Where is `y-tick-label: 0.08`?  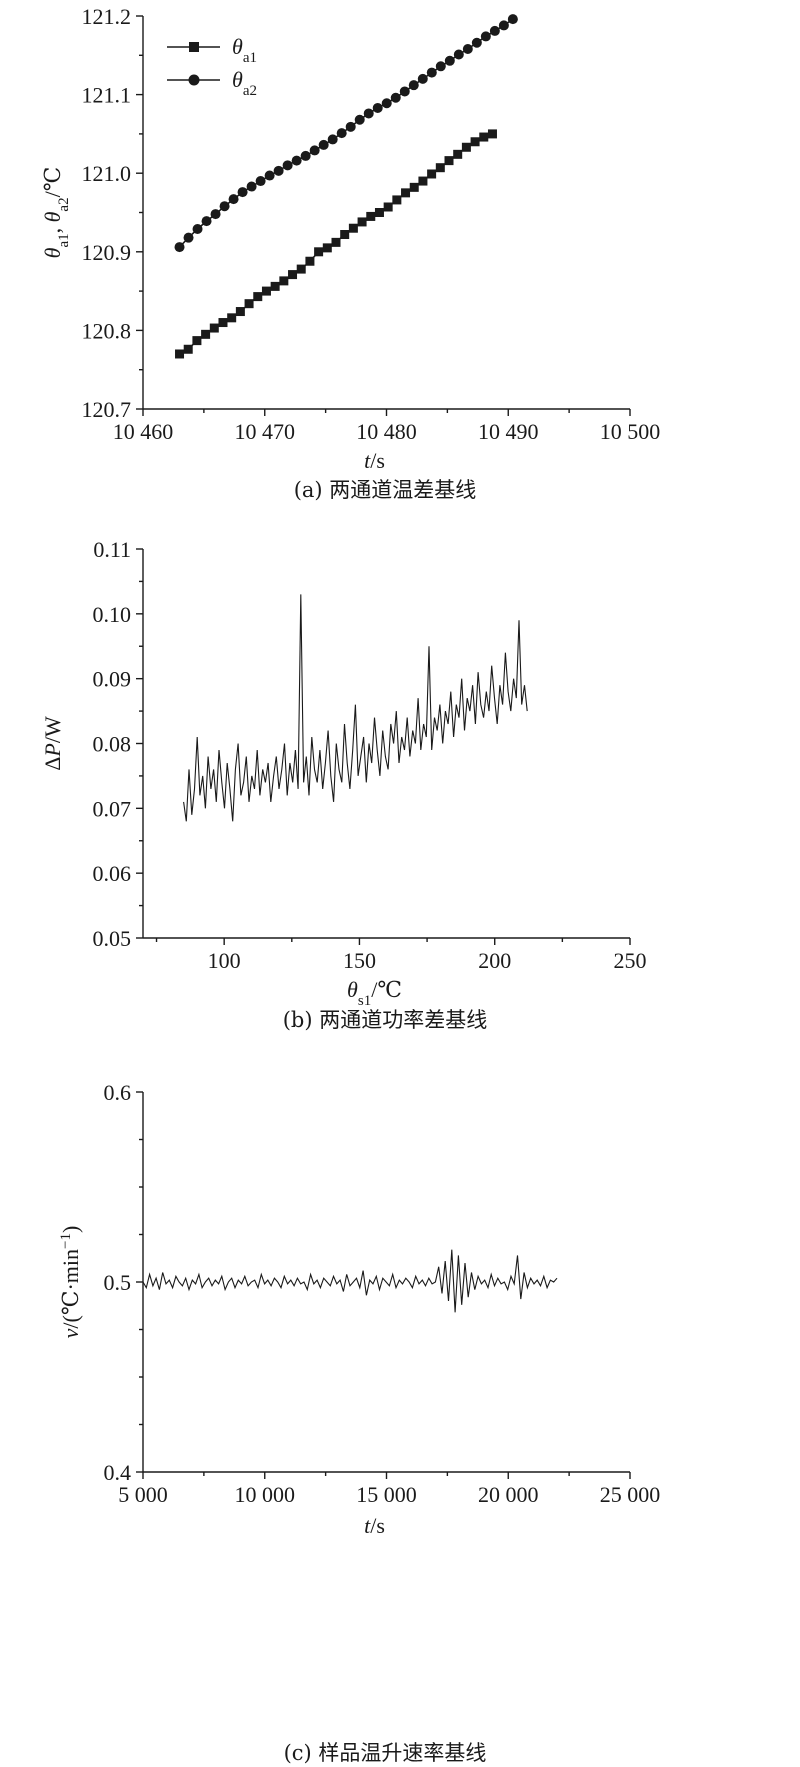 y-tick-label: 0.08 is located at coordinates (112, 744).